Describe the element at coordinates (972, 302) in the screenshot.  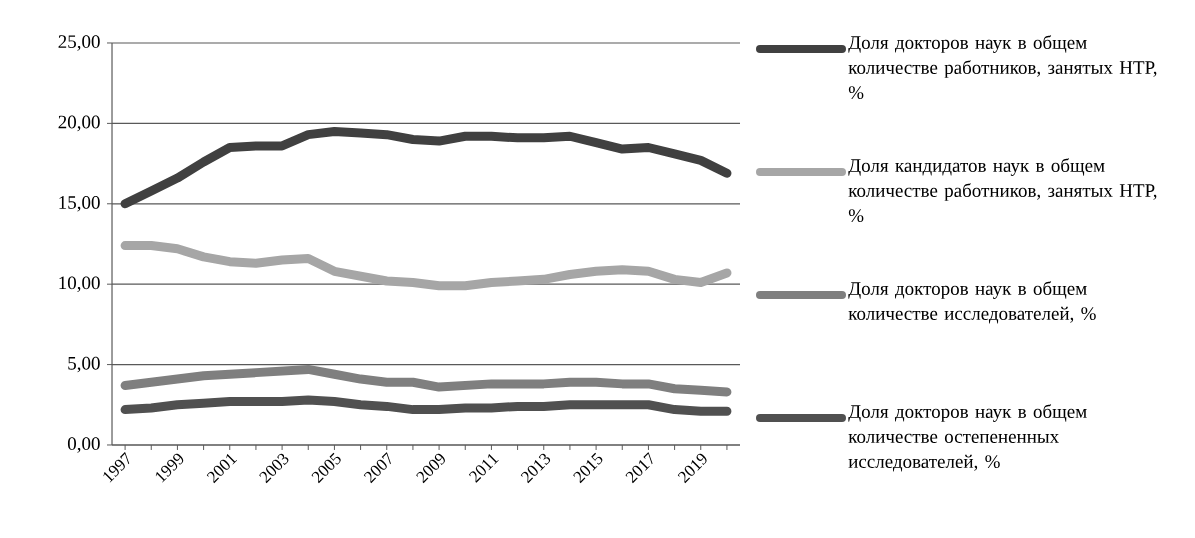
I see `legend-label: Доля докторов наук в общем количестве исследователей, %` at that location.